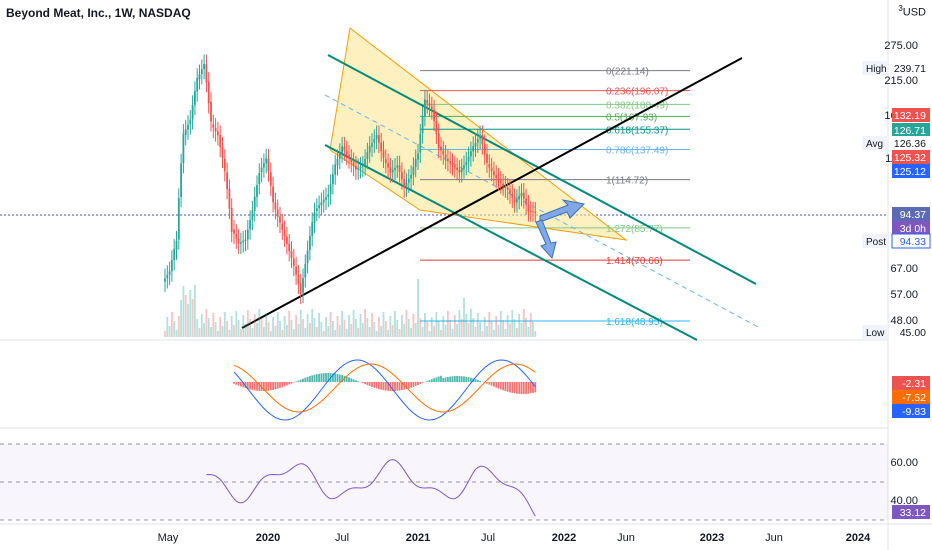  Describe the element at coordinates (875, 241) in the screenshot. I see `axis-label-tag` at that location.